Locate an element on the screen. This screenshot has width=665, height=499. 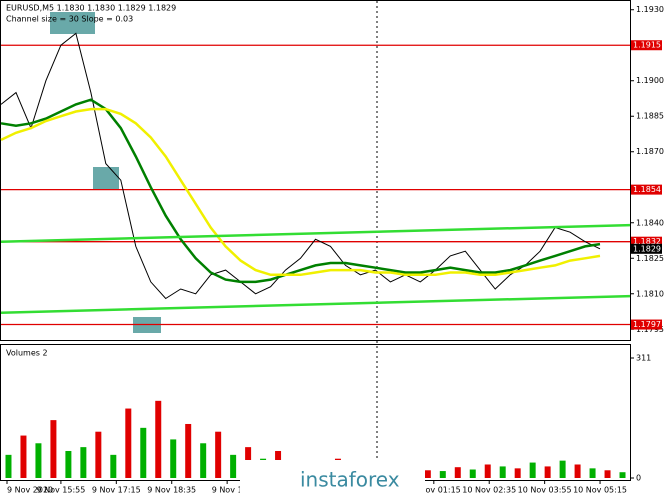
level-label: 1.1797 is located at coordinates (647, 324).